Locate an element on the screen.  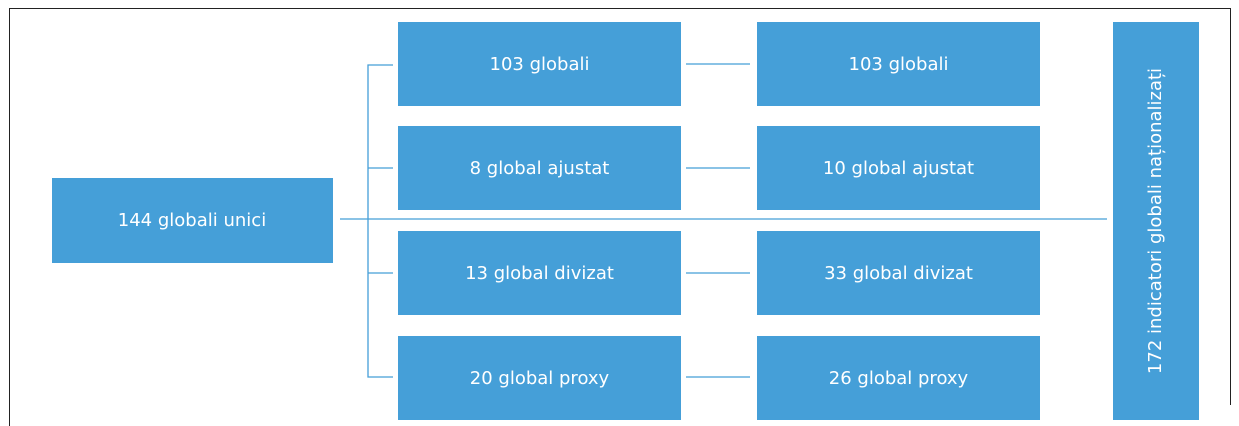
total-box is located at coordinates (1156, 221).